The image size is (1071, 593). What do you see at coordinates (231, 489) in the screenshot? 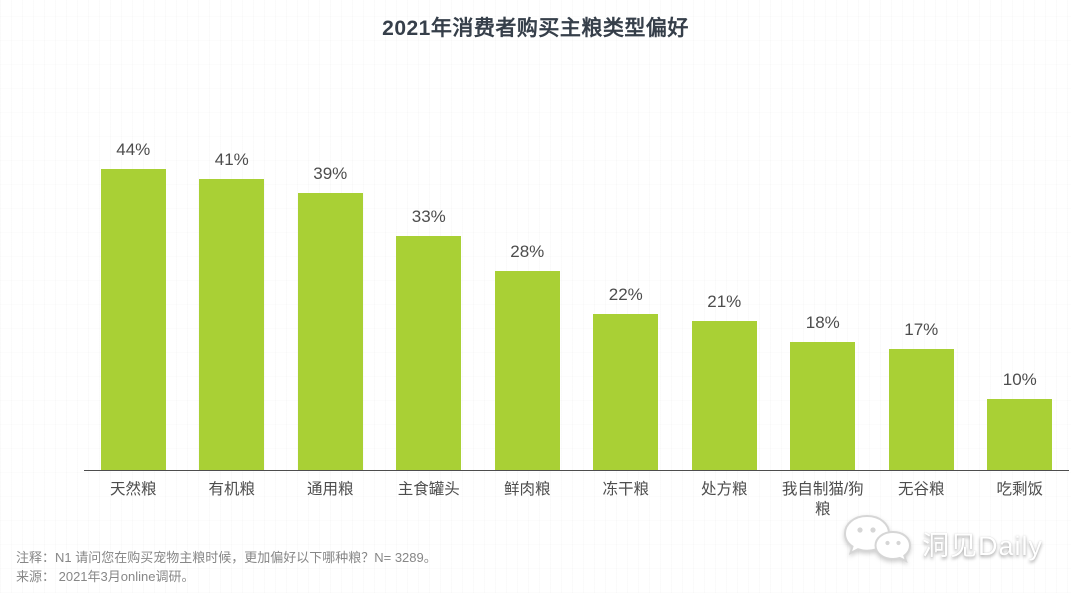
I see `category-label: 有机粮` at bounding box center [231, 489].